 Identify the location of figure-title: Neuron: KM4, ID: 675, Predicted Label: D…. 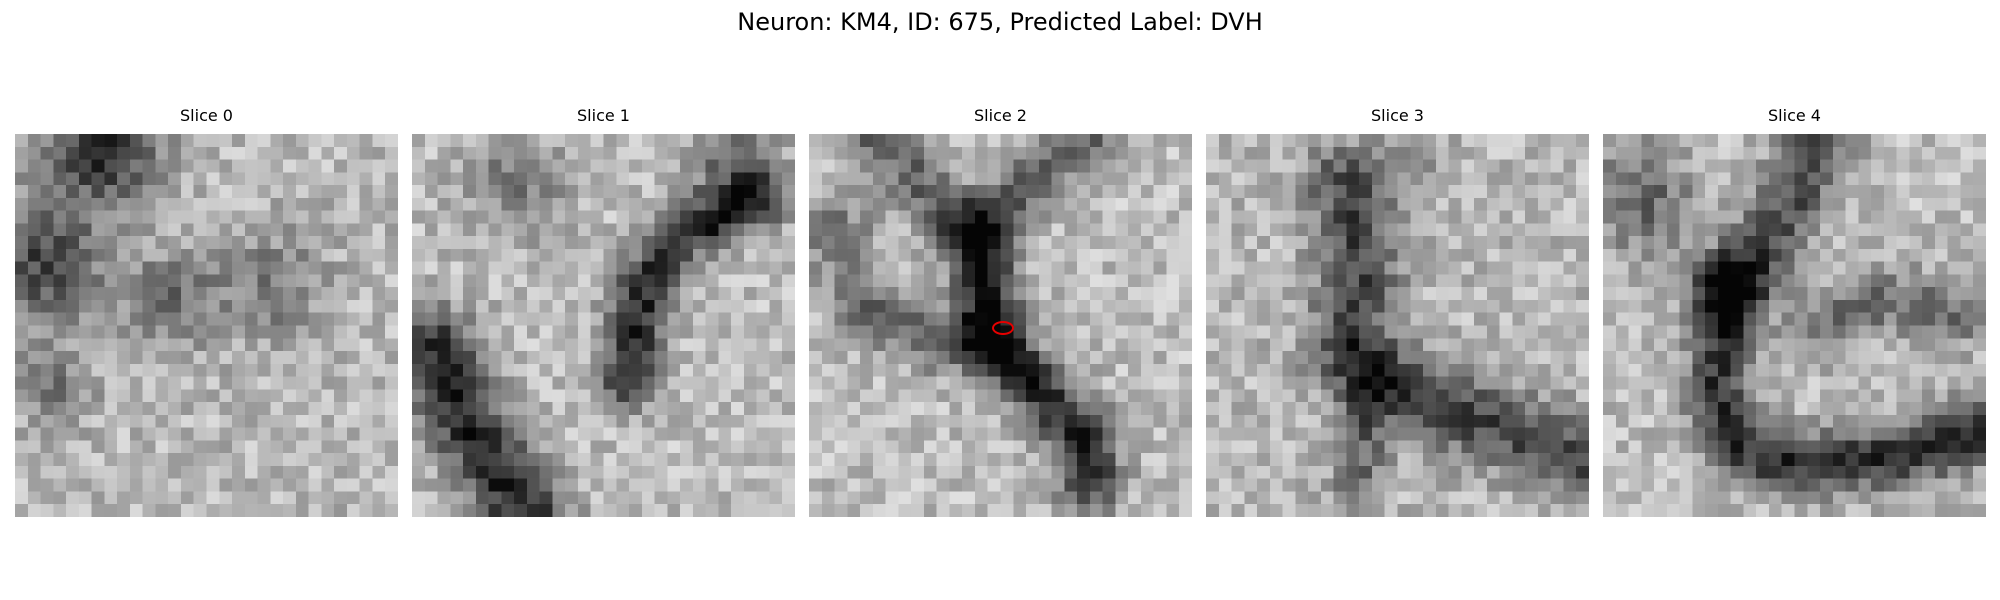
(1000, 22).